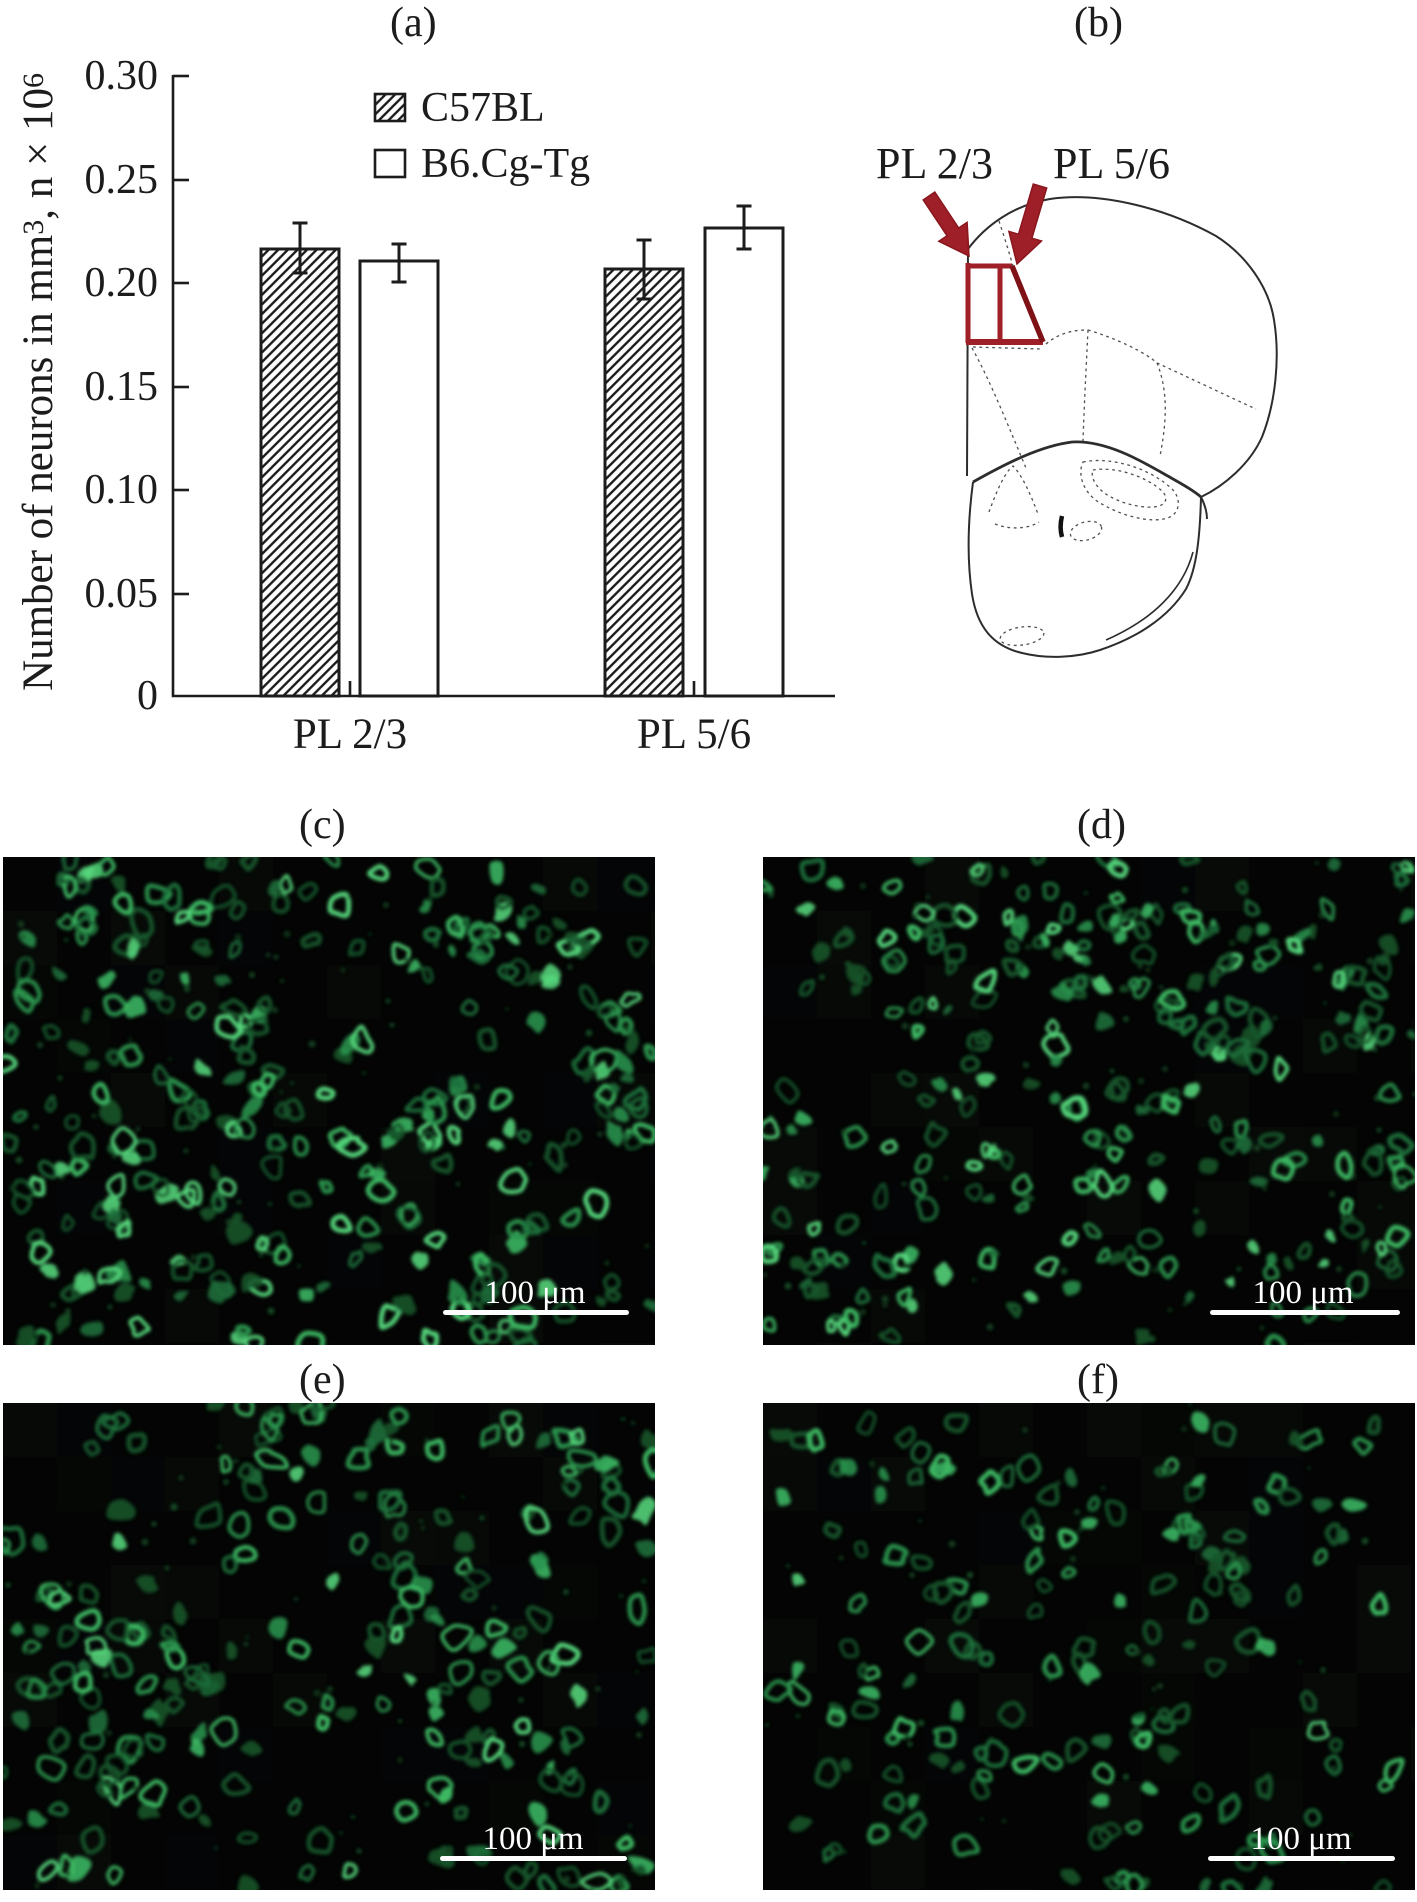  What do you see at coordinates (350, 734) in the screenshot?
I see `svg-text: PL 2/3` at bounding box center [350, 734].